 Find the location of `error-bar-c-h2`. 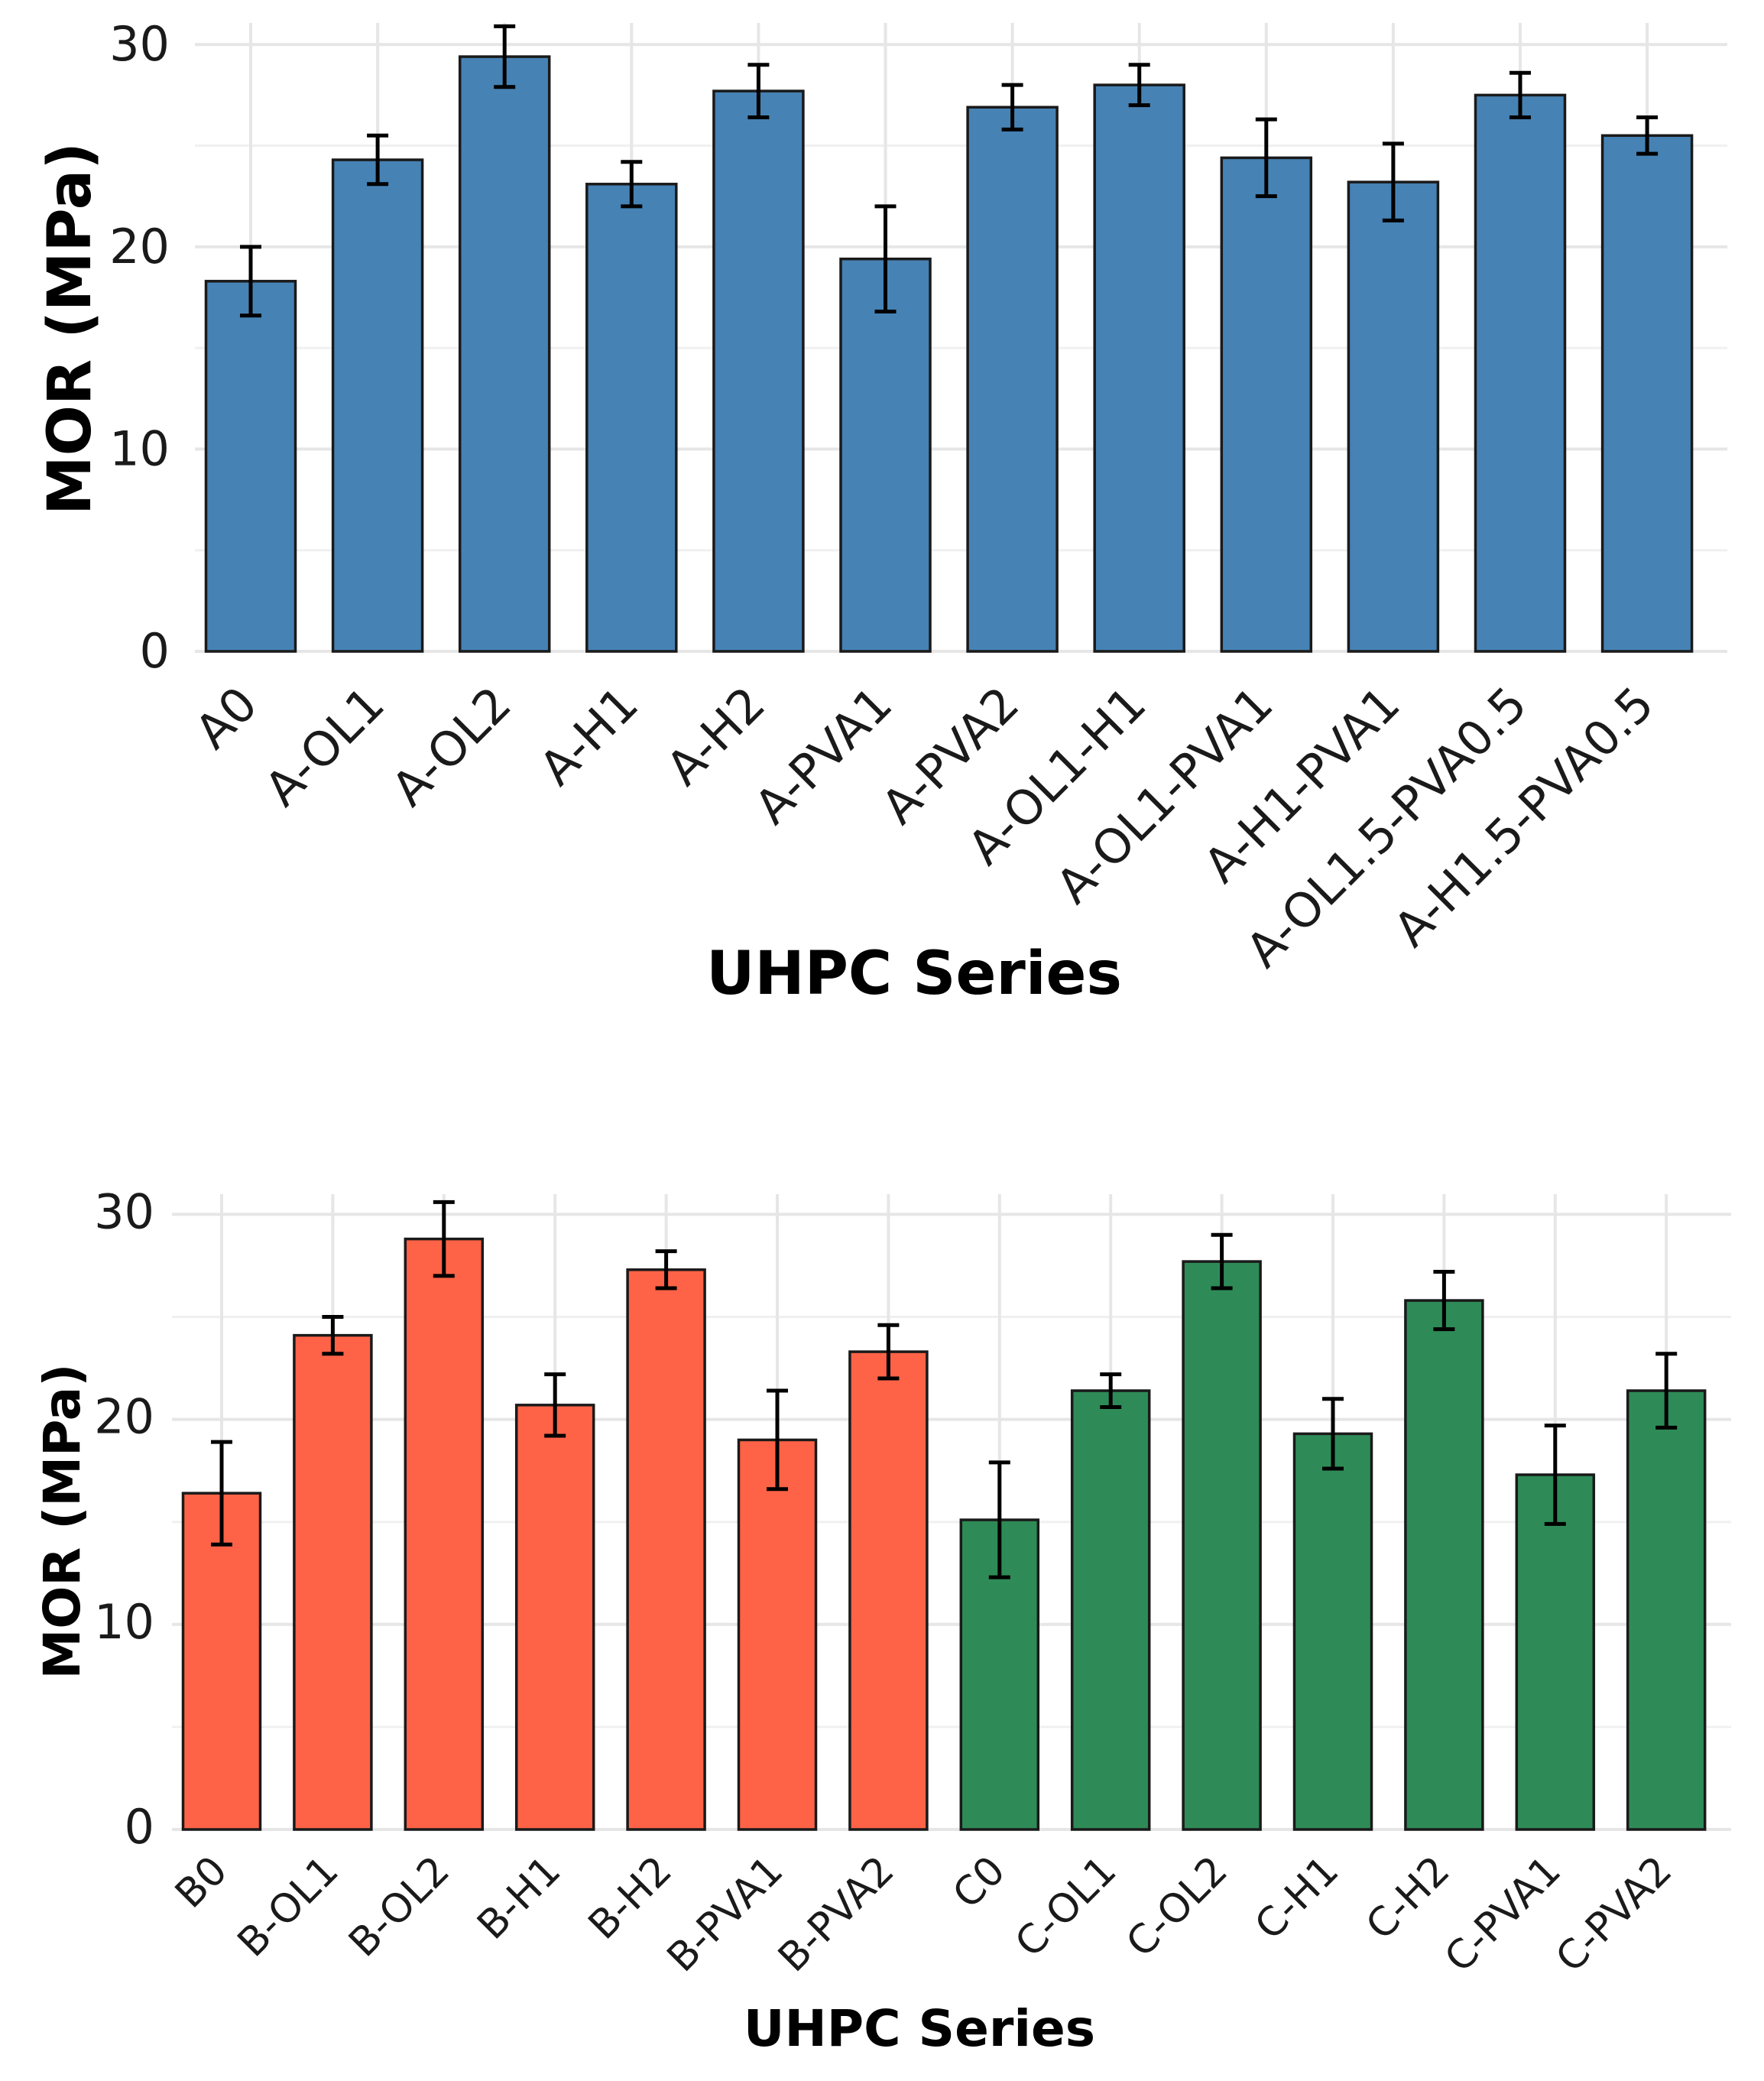

error-bar-c-h2 is located at coordinates (1444, 1301).